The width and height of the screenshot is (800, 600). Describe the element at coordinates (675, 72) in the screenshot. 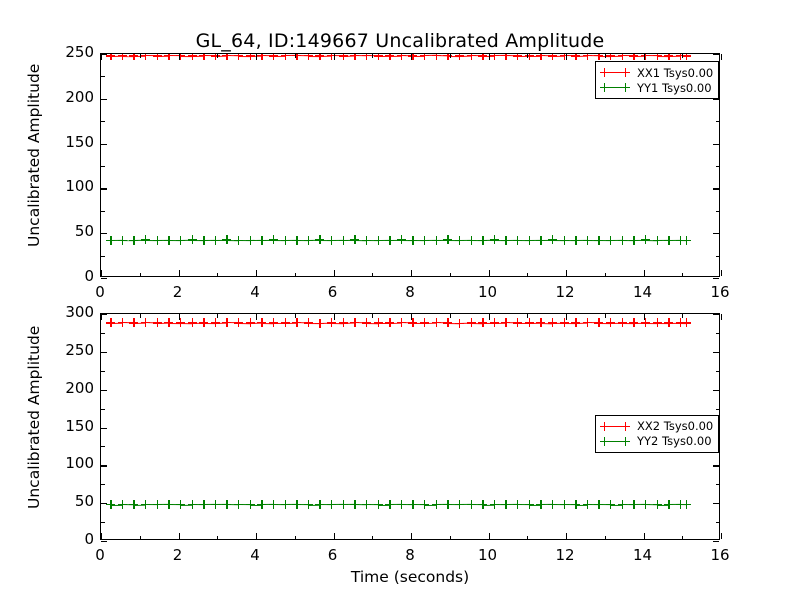

I see `legend-label: XX1 Tsys0.00` at that location.